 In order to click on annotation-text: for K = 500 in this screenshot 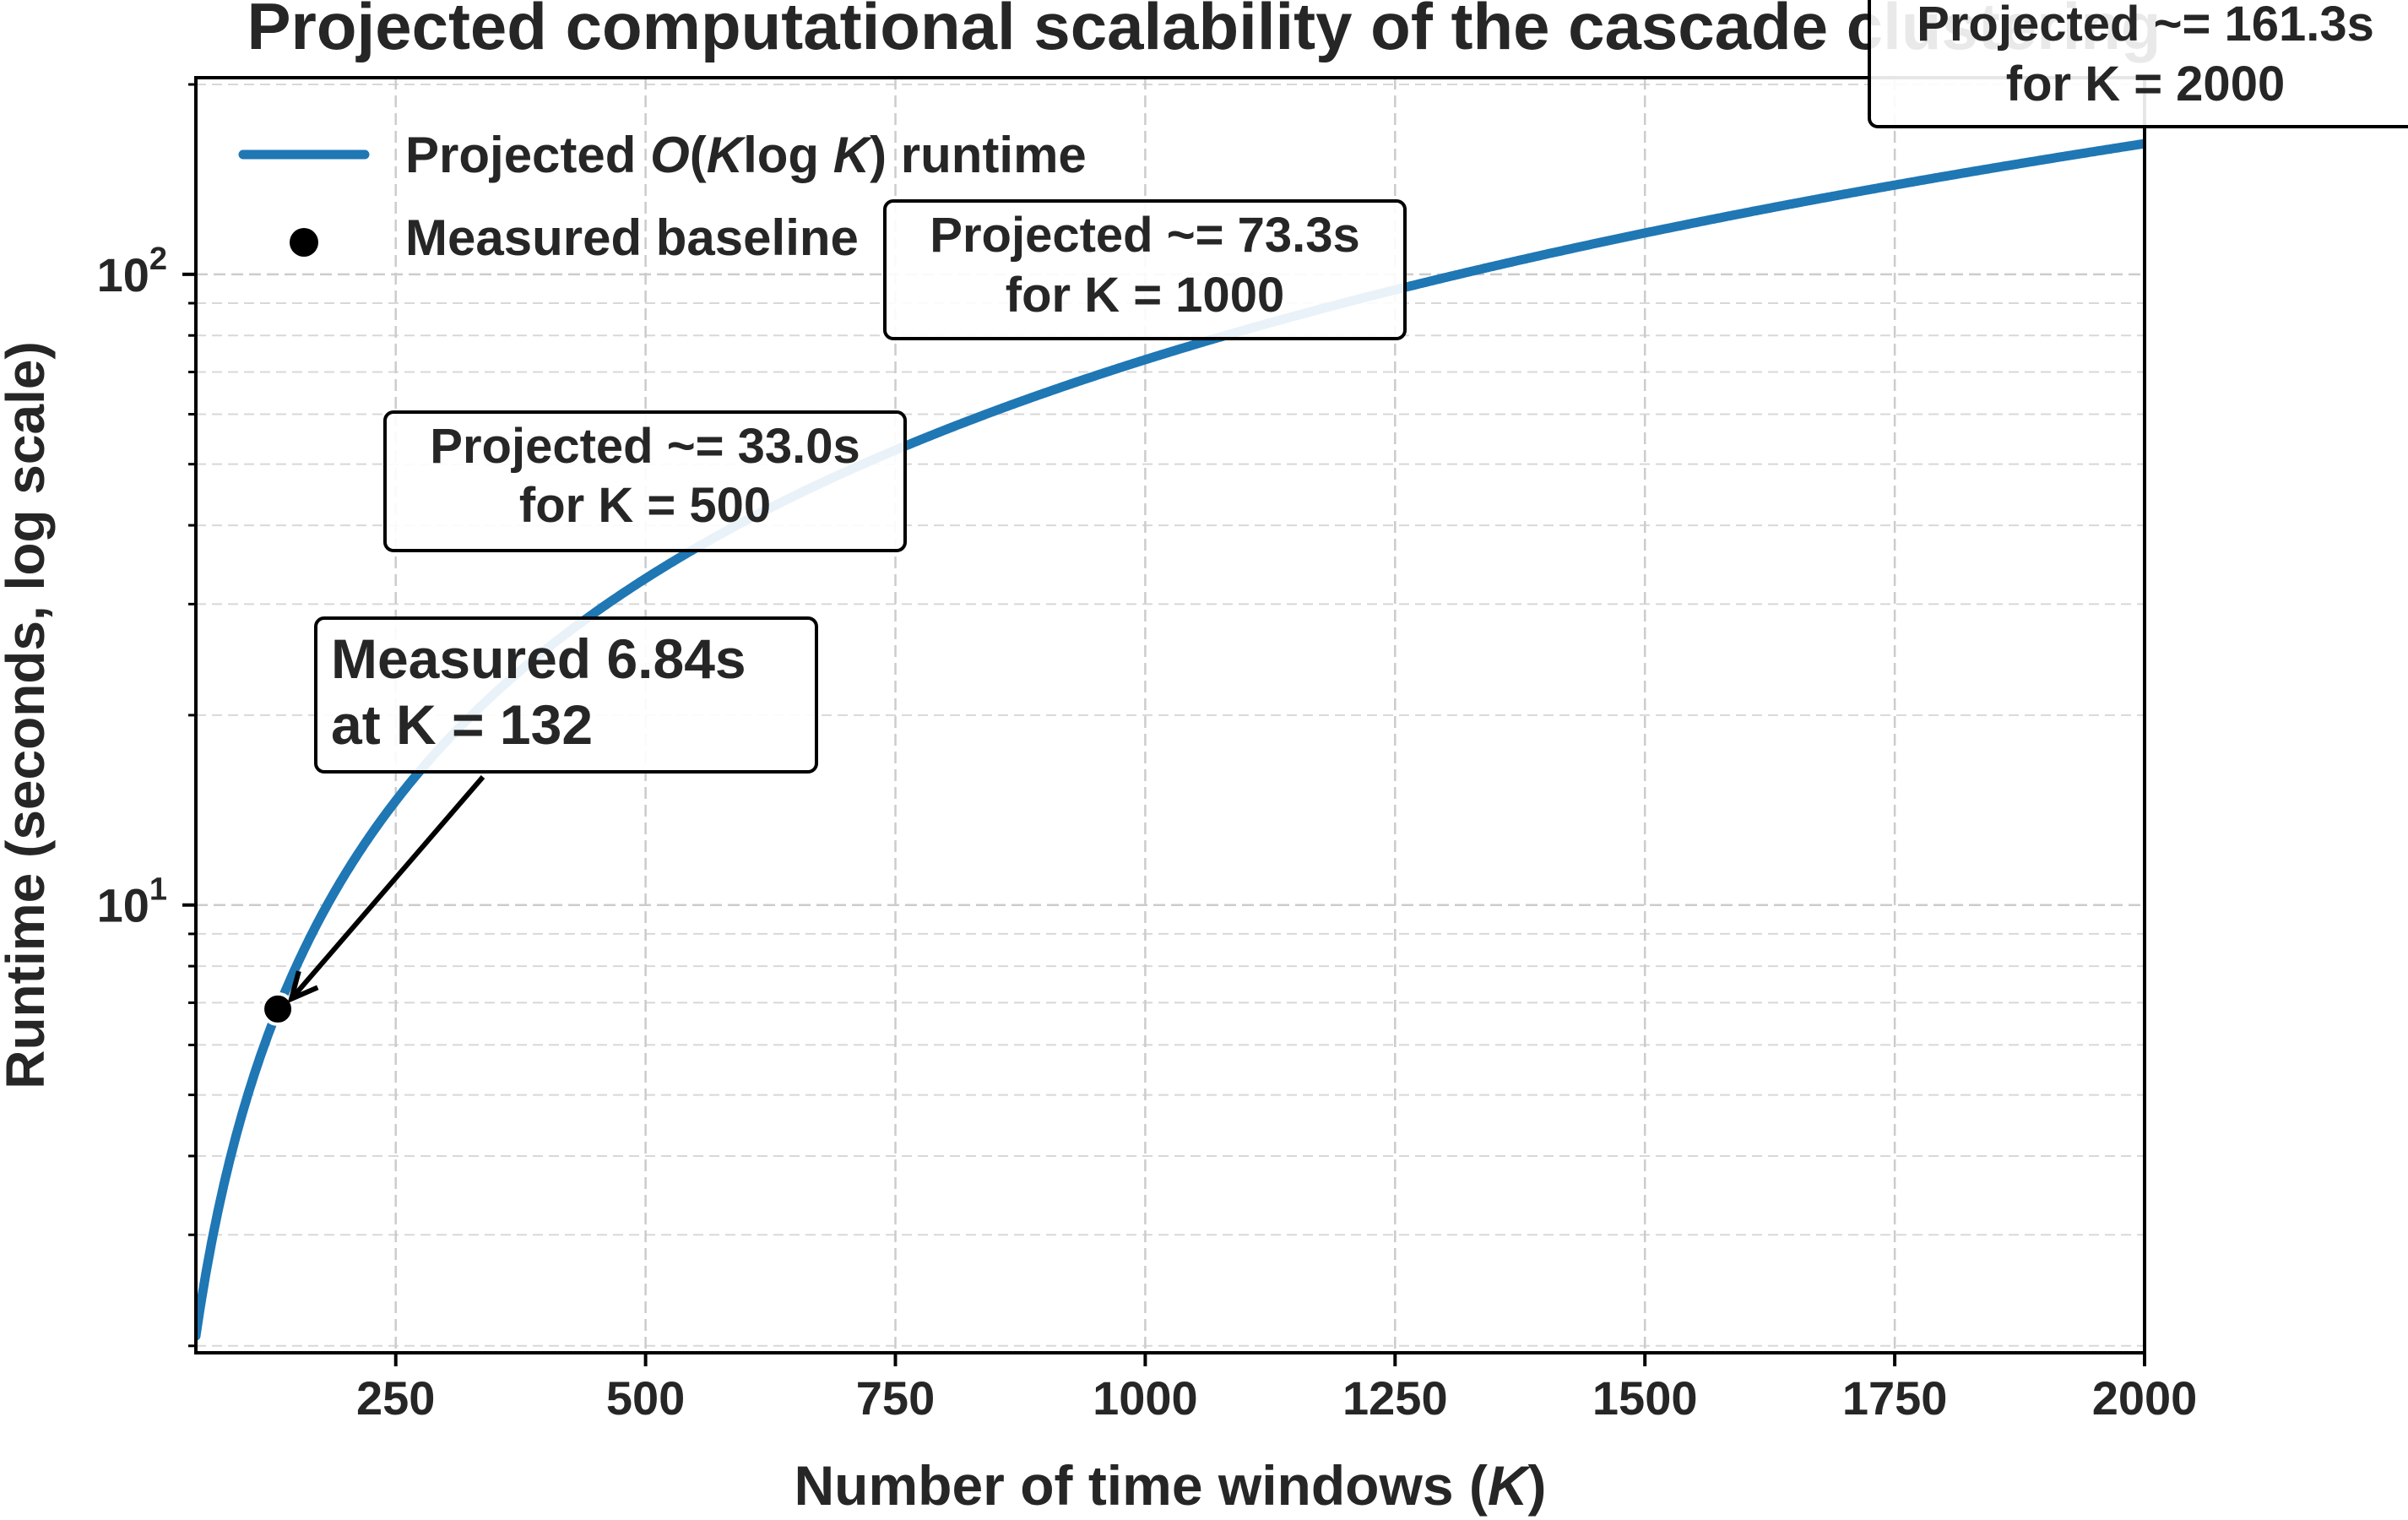, I will do `click(645, 505)`.